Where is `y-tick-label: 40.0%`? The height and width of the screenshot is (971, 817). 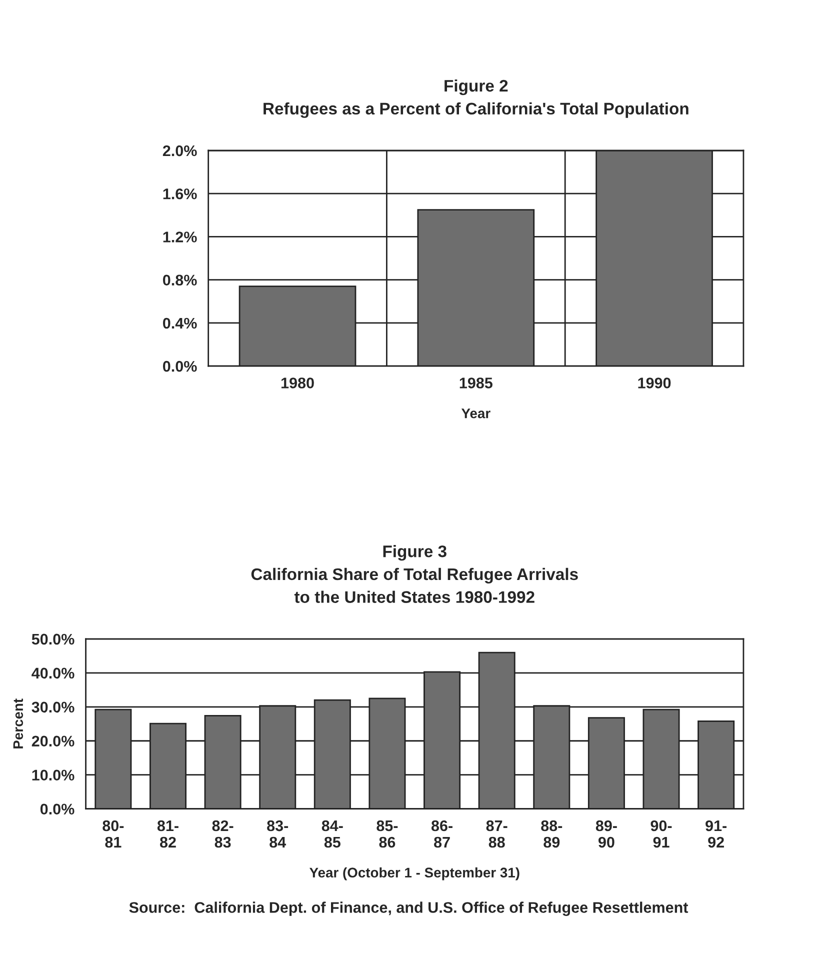
y-tick-label: 40.0% is located at coordinates (53, 673).